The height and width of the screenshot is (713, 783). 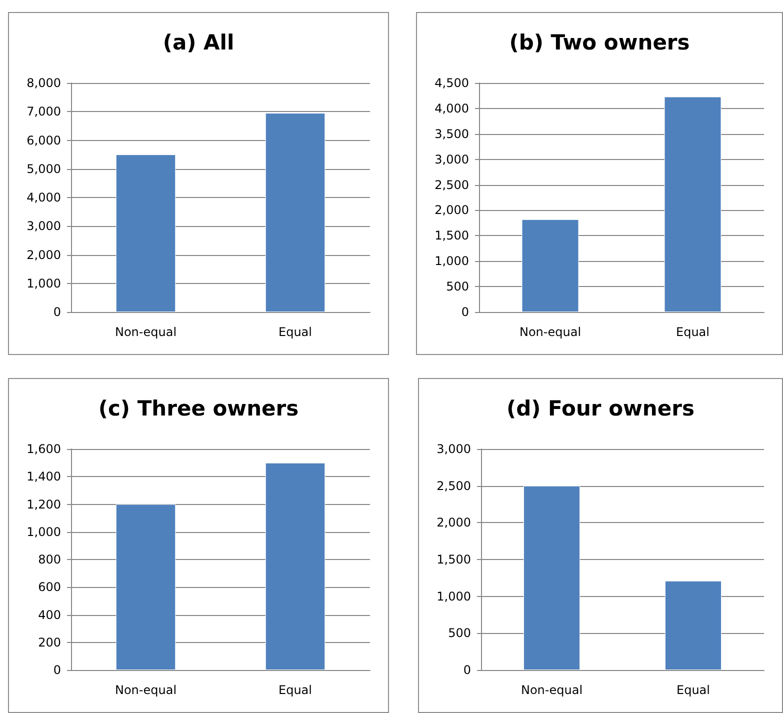 What do you see at coordinates (198, 408) in the screenshot?
I see `chart-title: (c) Three owners` at bounding box center [198, 408].